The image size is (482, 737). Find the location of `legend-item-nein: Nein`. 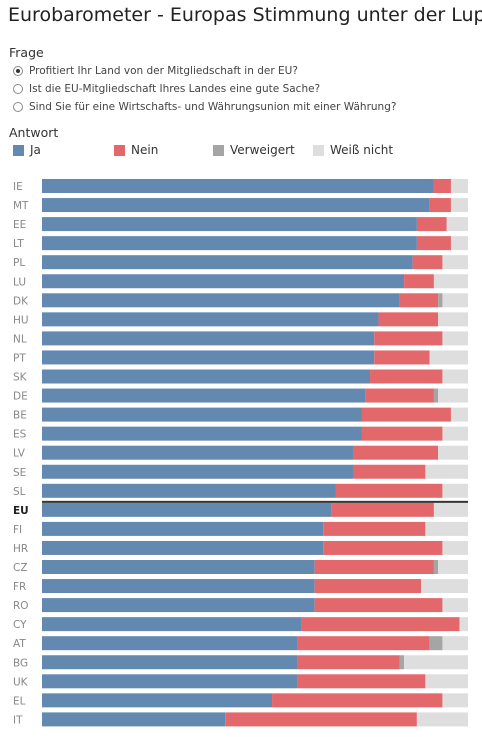

legend-item-nein: Nein is located at coordinates (136, 150).